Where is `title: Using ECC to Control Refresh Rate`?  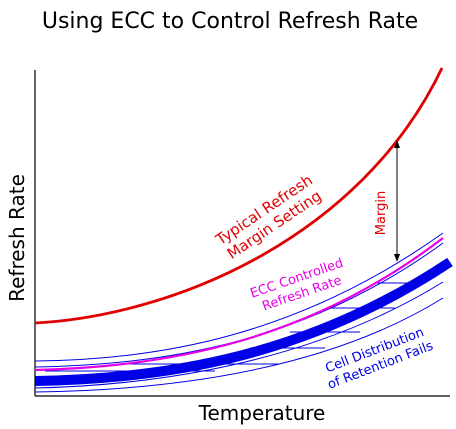 title: Using ECC to Control Refresh Rate is located at coordinates (230, 21).